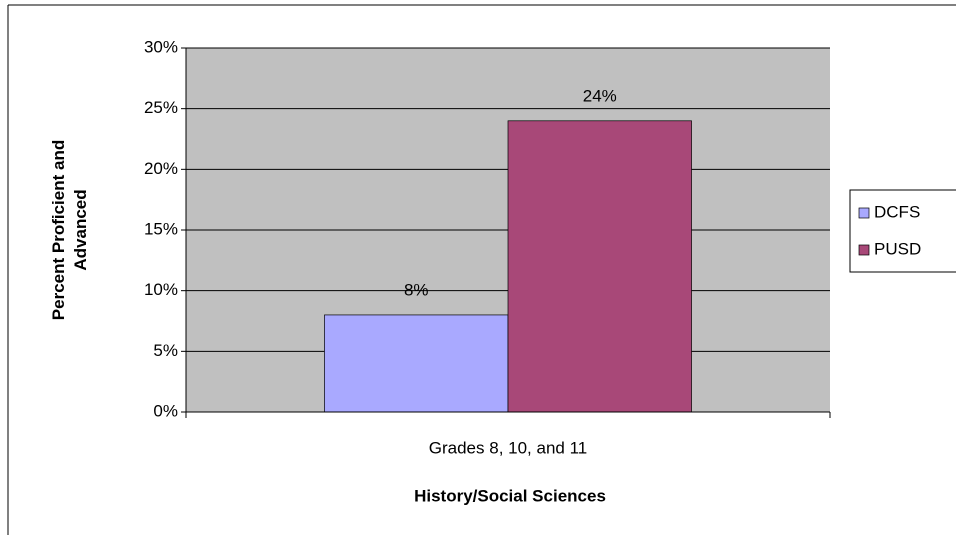 Image resolution: width=956 pixels, height=535 pixels. Describe the element at coordinates (897, 211) in the screenshot. I see `legend-label: DCFS` at that location.